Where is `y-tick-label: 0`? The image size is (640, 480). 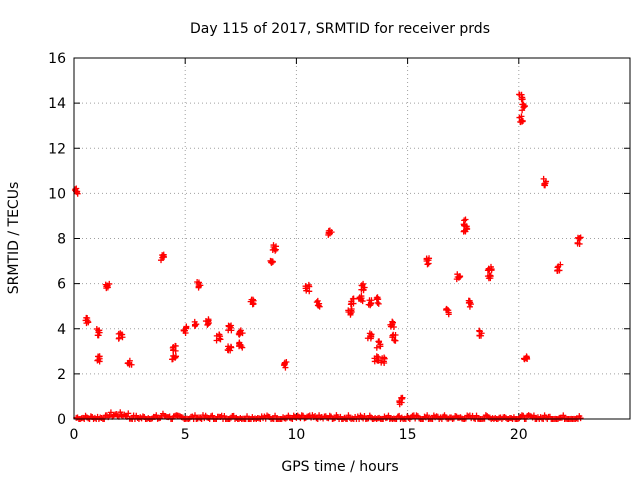
y-tick-label: 0 is located at coordinates (61, 420).